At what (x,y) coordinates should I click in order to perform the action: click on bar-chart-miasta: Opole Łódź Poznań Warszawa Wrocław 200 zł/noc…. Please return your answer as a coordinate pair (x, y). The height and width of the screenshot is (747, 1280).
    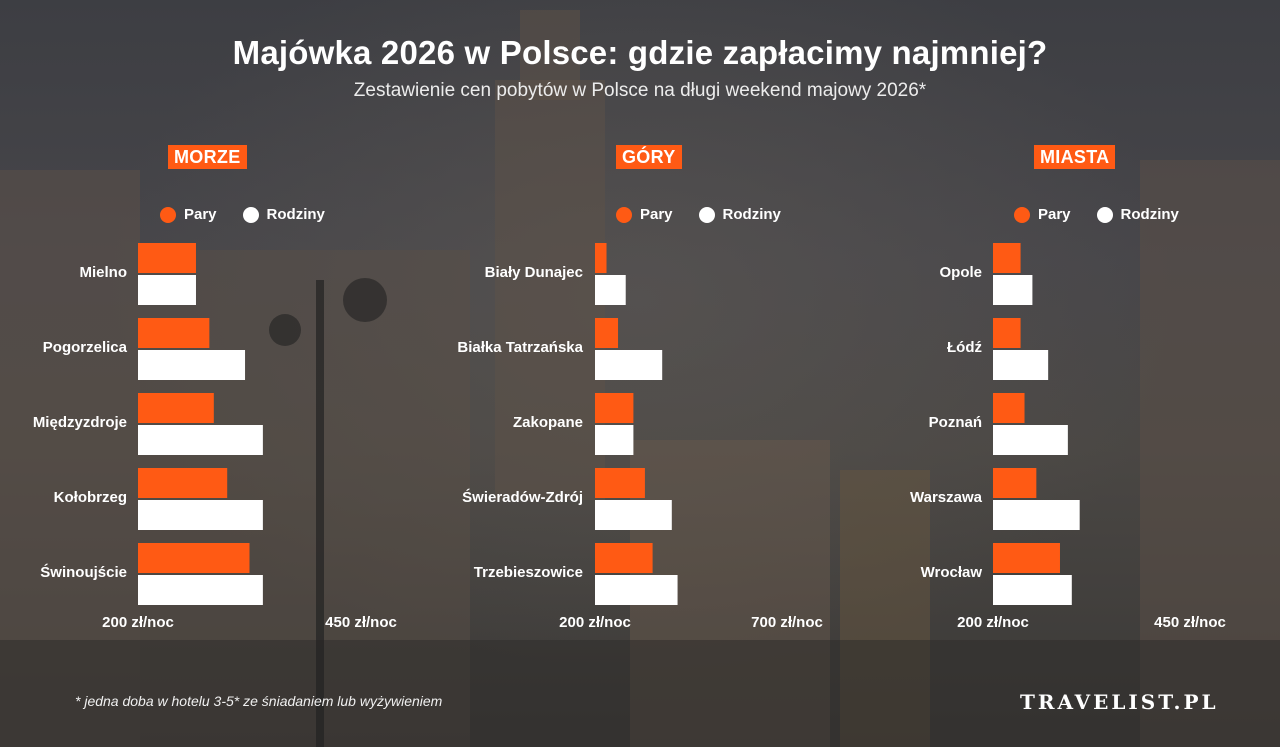
    Looking at the image, I should click on (1068, 437).